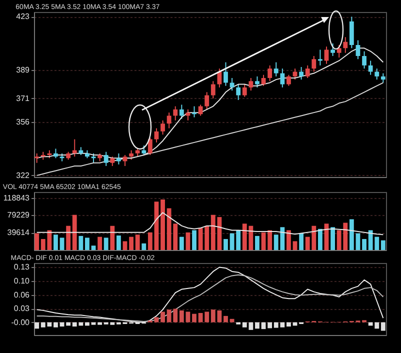 The image size is (401, 353). What do you see at coordinates (22, 281) in the screenshot?
I see `y-tick-label: 0.10` at bounding box center [22, 281].